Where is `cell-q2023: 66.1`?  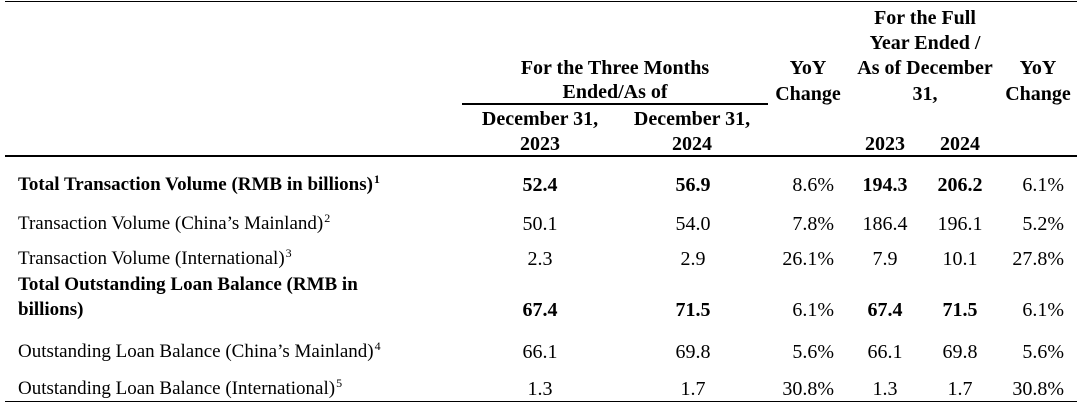
cell-q2023: 66.1 is located at coordinates (540, 352).